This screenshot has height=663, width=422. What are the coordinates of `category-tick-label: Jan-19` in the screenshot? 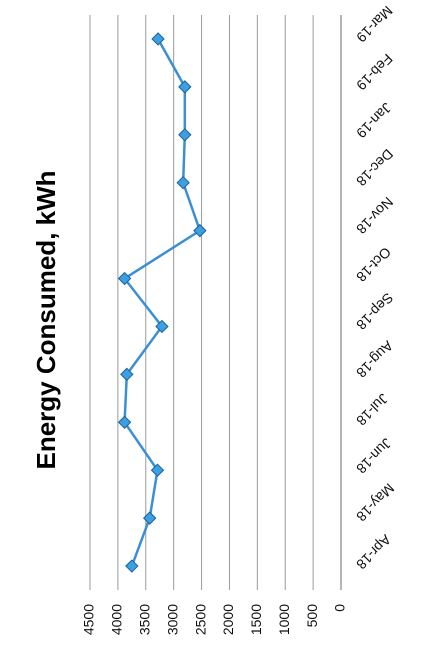 It's located at (374, 121).